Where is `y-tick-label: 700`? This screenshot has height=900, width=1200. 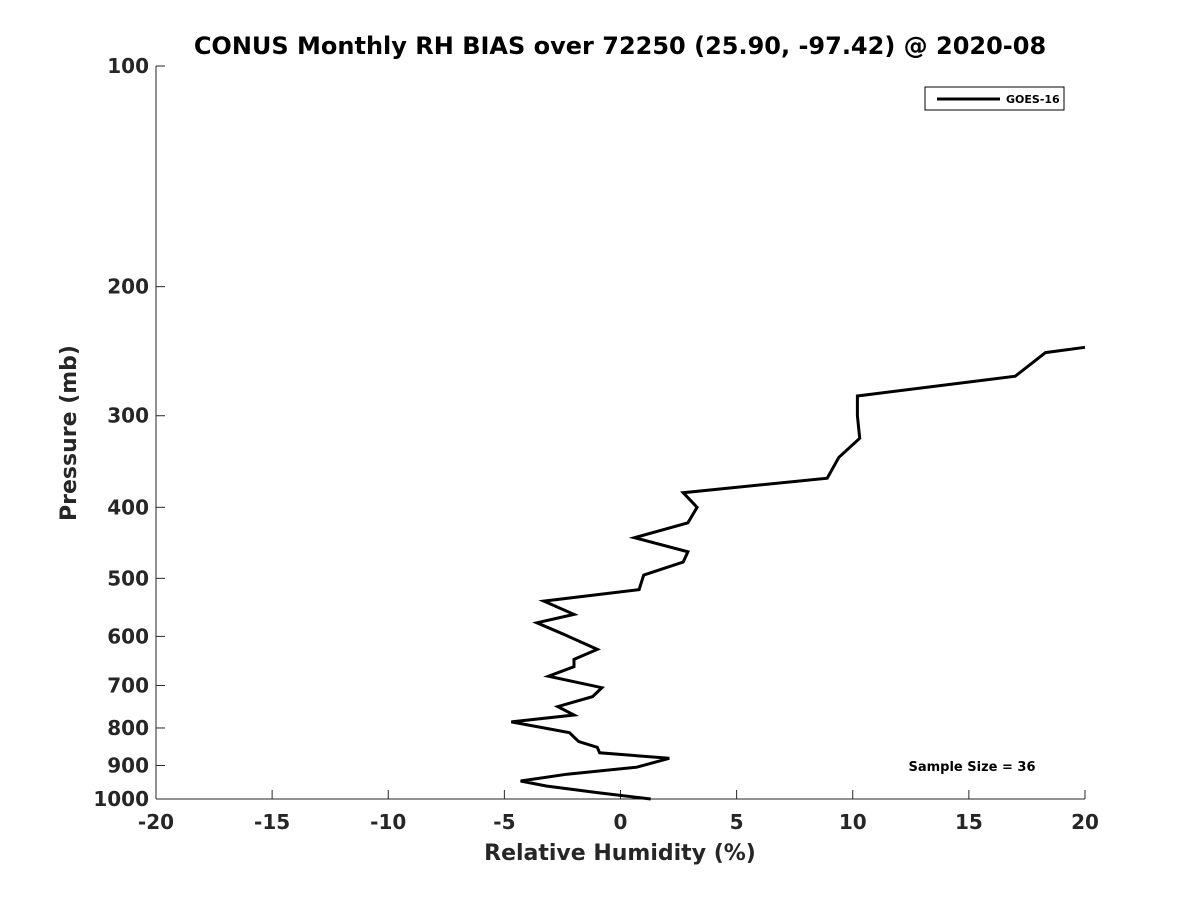 y-tick-label: 700 is located at coordinates (128, 685).